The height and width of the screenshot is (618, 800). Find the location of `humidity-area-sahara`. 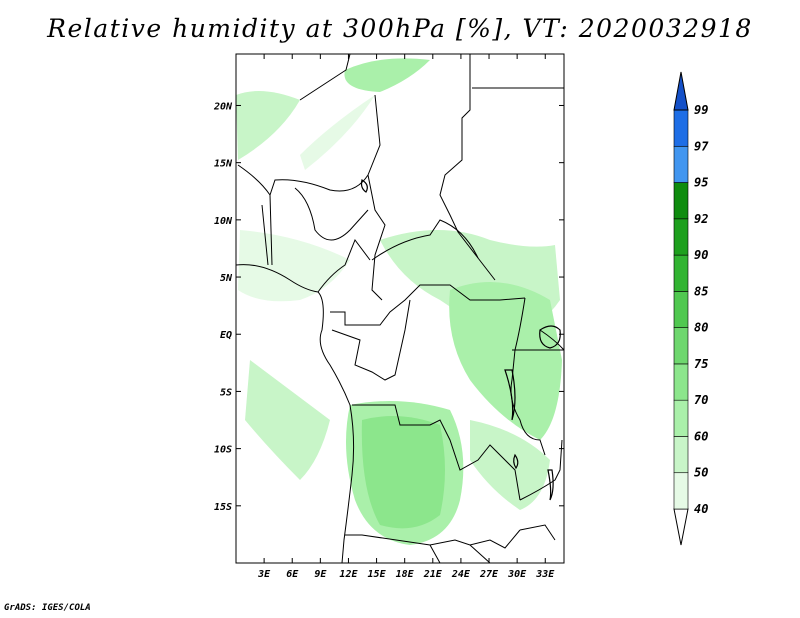

humidity-area-sahara is located at coordinates (387, 75).